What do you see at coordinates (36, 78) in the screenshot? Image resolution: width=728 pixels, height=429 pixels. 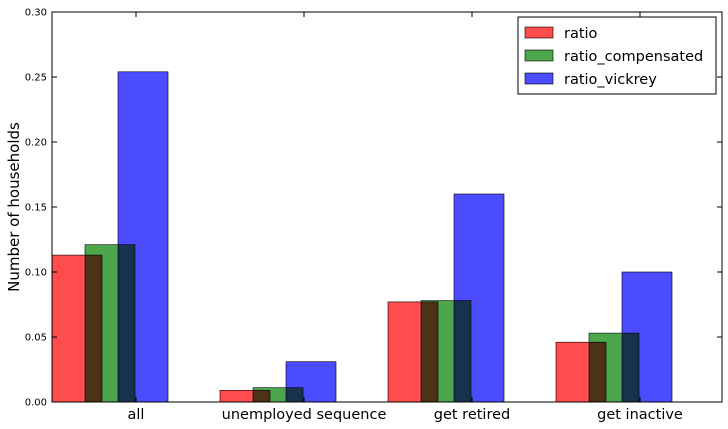 I see `y-tick-label: 0.25` at bounding box center [36, 78].